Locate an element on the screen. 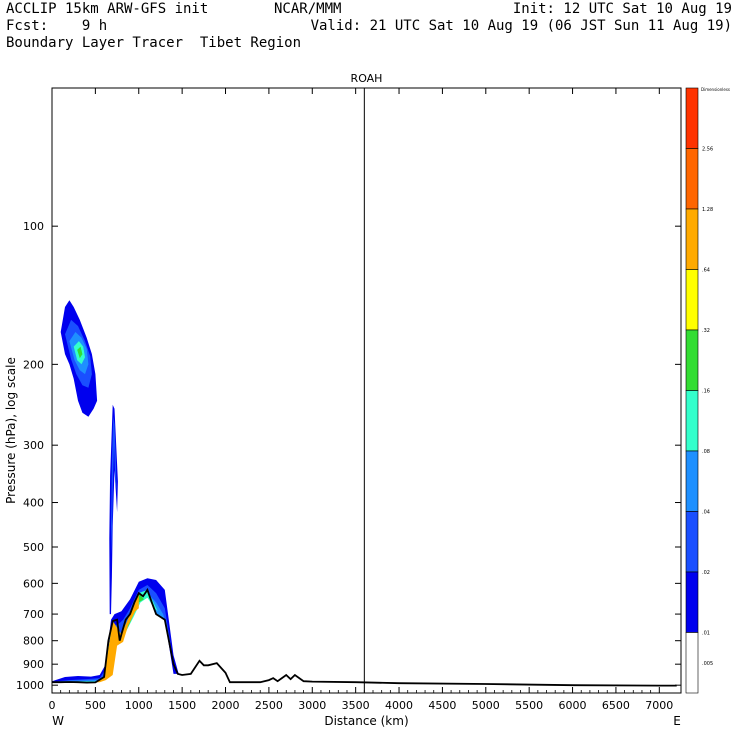  x-tick-label: 4000 is located at coordinates (399, 705).